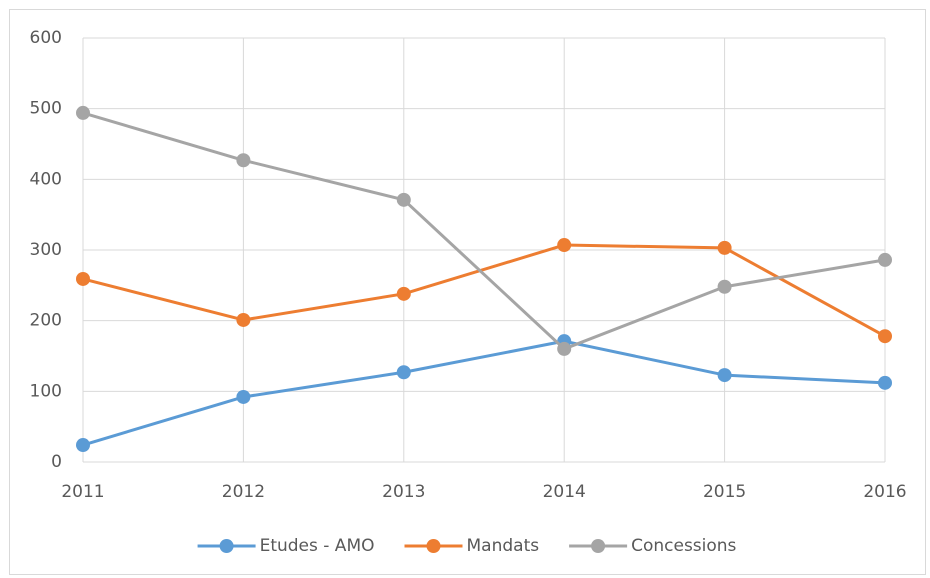 The width and height of the screenshot is (930, 578). I want to click on y-tick-label: 400, so click(46, 179).